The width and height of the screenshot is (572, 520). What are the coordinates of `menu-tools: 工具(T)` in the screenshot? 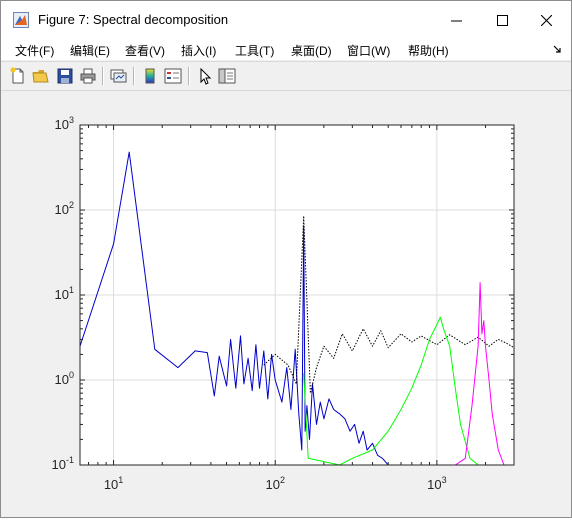 It's located at (255, 51).